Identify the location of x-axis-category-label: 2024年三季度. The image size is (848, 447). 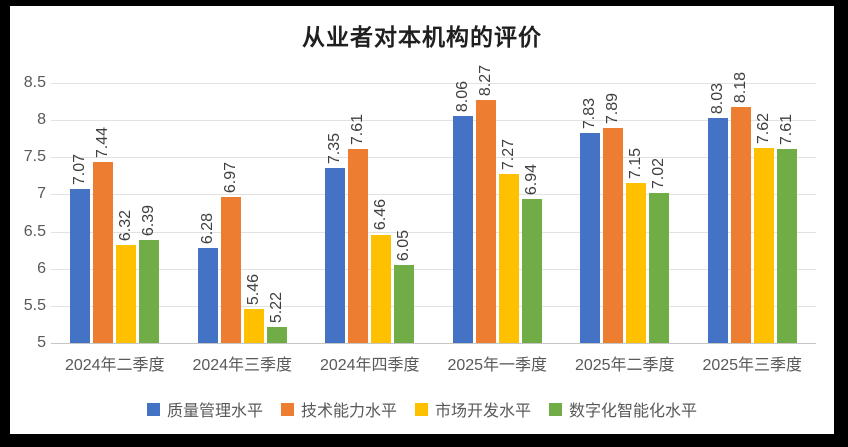
(242, 365).